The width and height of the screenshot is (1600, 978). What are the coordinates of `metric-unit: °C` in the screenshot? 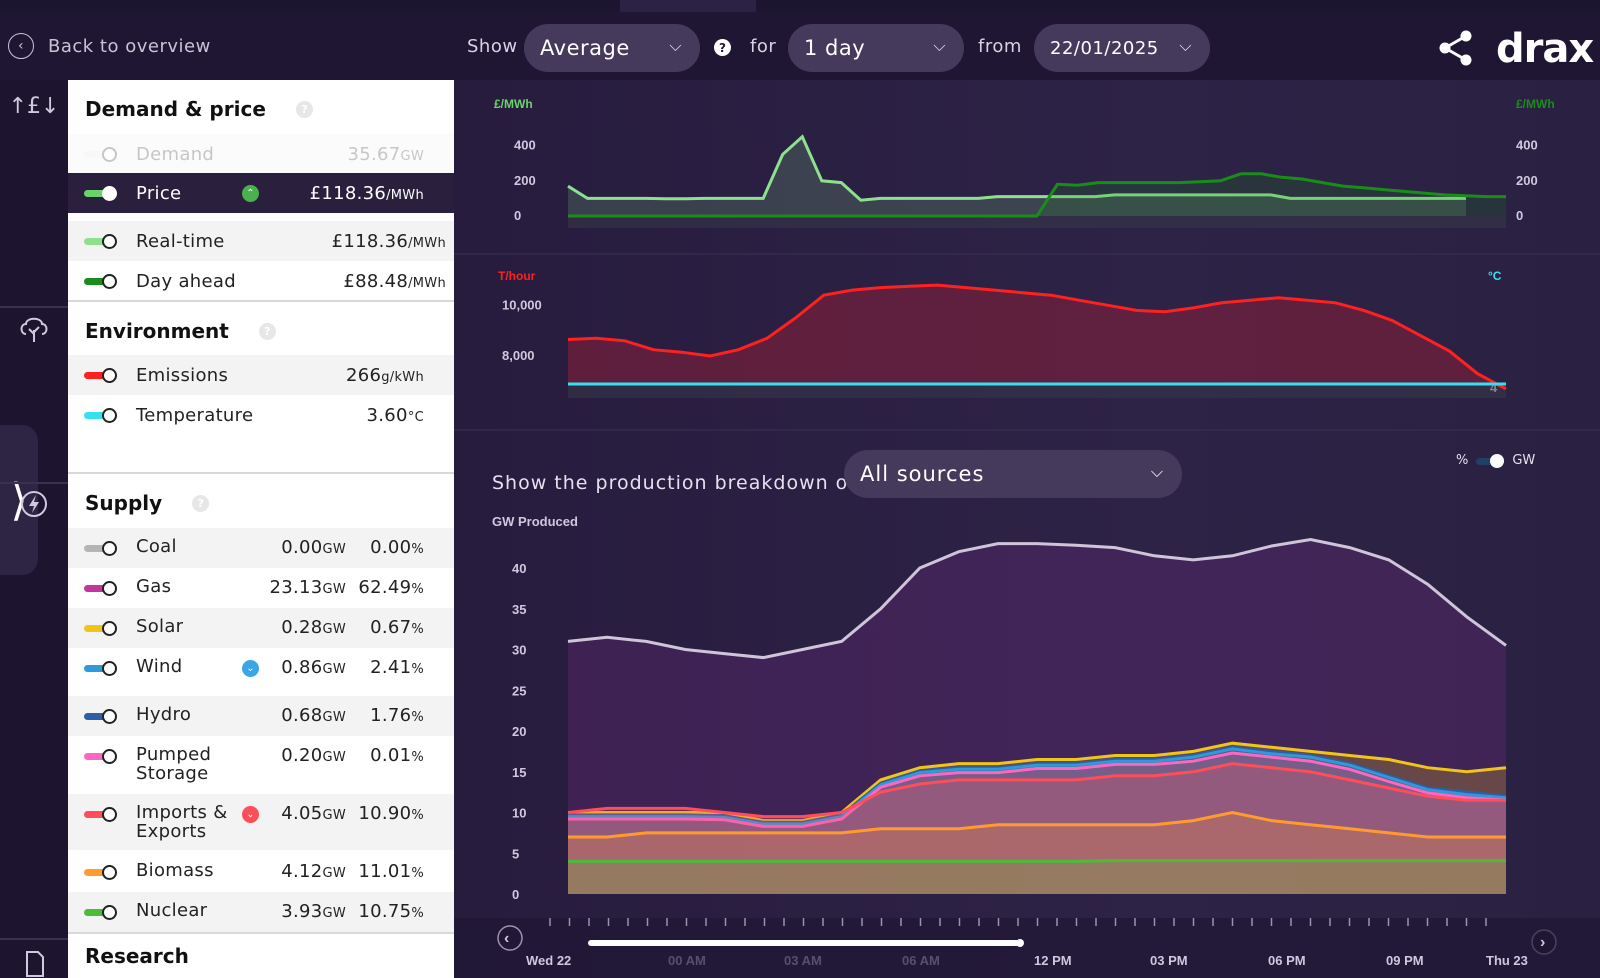 It's located at (415, 417).